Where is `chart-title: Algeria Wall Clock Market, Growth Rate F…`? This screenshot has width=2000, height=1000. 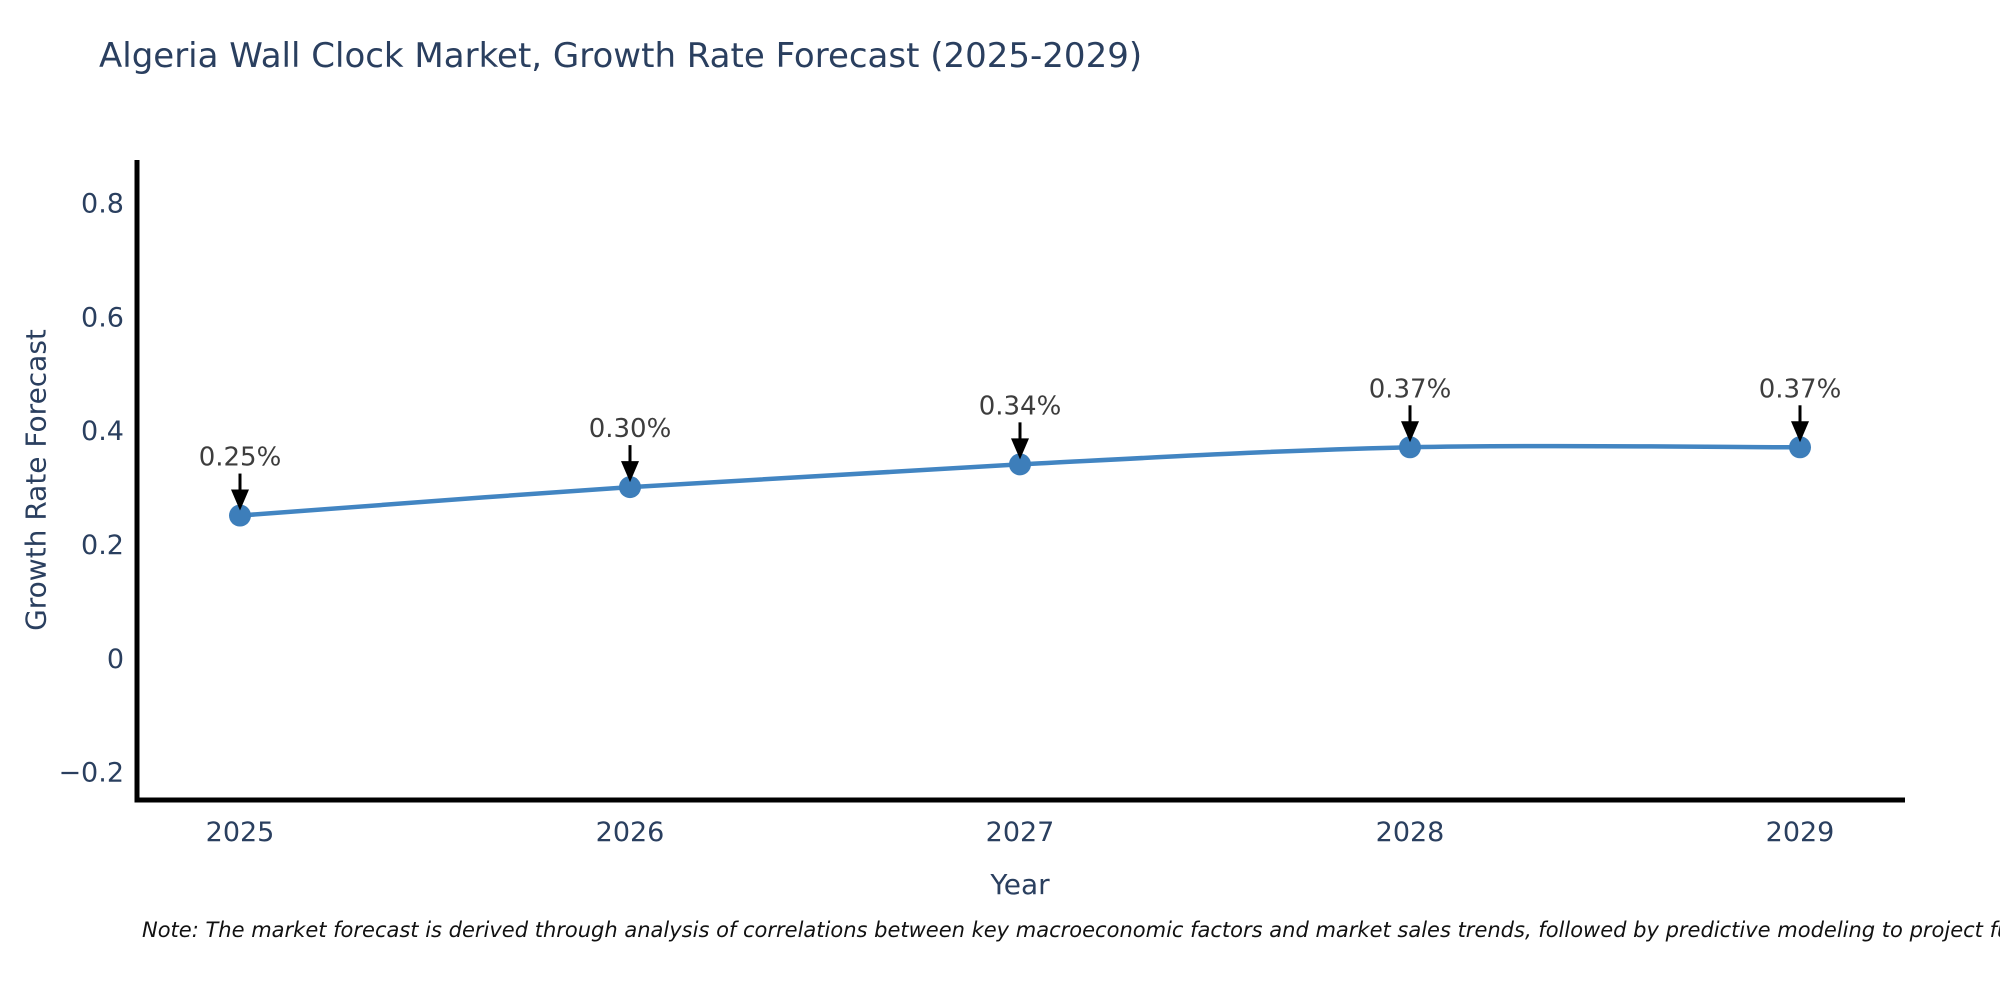 chart-title: Algeria Wall Clock Market, Growth Rate F… is located at coordinates (621, 56).